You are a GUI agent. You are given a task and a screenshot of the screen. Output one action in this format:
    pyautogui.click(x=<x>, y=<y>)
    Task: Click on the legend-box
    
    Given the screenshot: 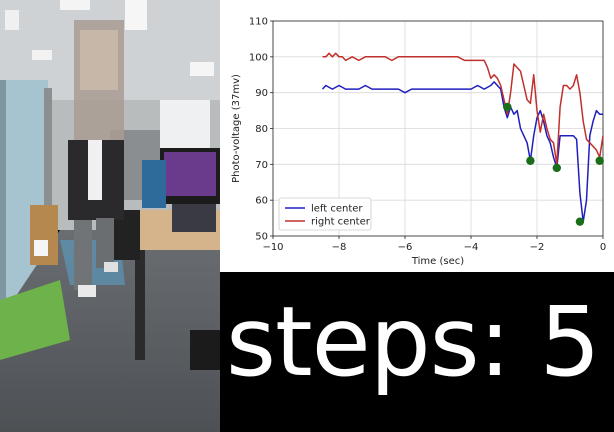 What is the action you would take?
    pyautogui.click(x=325, y=214)
    